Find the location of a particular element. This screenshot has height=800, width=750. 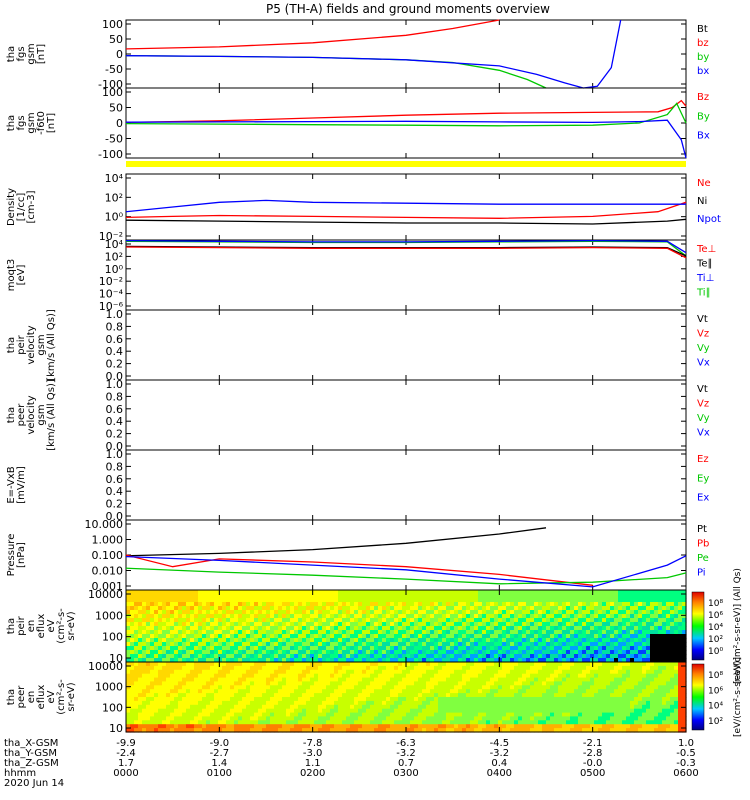

series-line-Pe is located at coordinates (406, 576).